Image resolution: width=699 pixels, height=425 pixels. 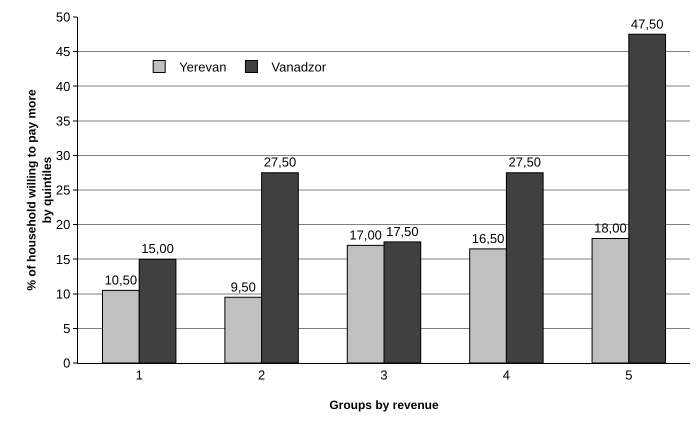 I want to click on y-tick-label: 0, so click(x=66, y=363).